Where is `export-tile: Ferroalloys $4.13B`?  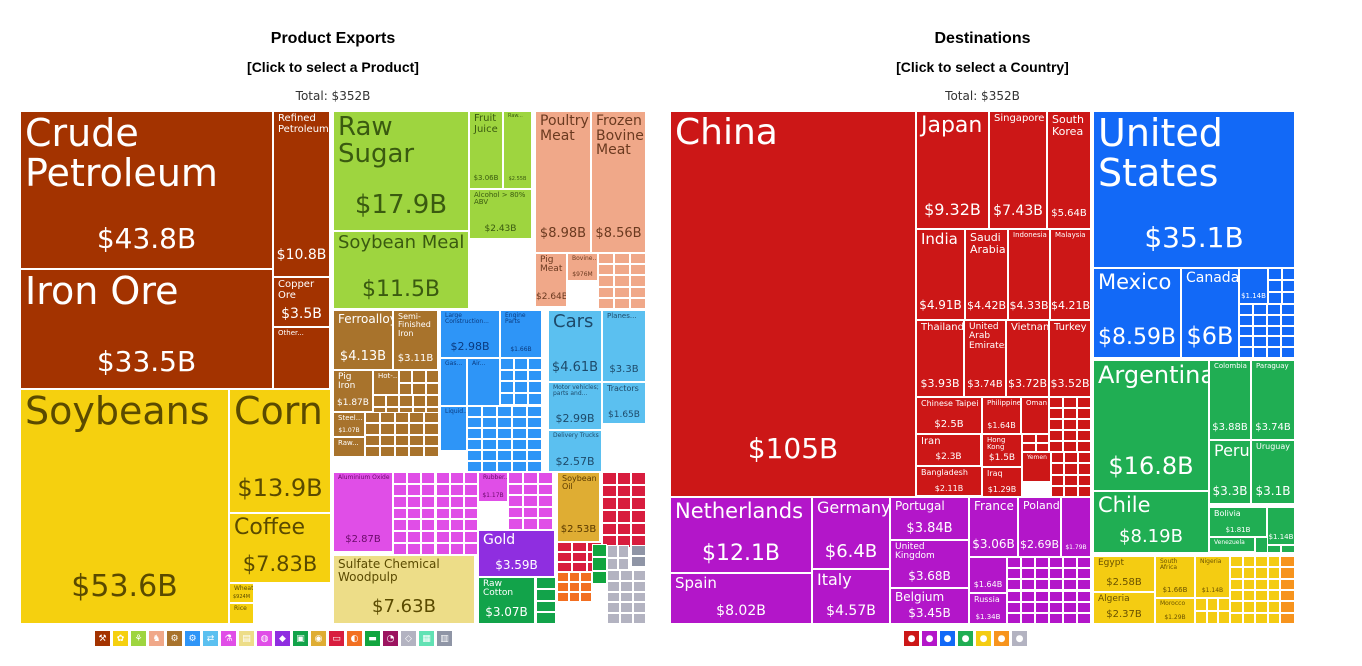 export-tile: Ferroalloys $4.13B is located at coordinates (363, 340).